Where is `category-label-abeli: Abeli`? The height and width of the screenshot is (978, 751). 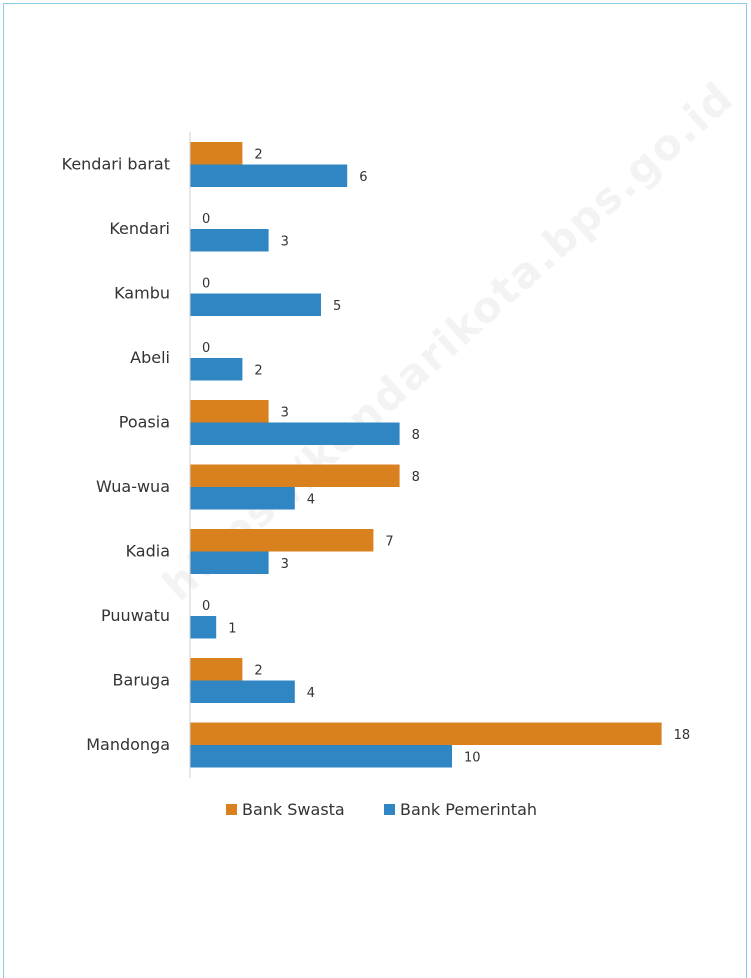
category-label-abeli: Abeli is located at coordinates (150, 357).